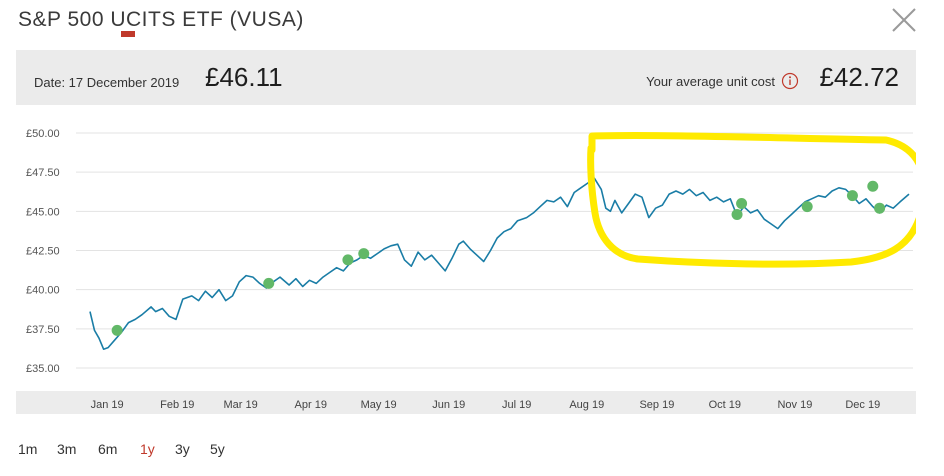 The image size is (944, 476). What do you see at coordinates (107, 82) in the screenshot?
I see `date-label: Date: 17 December 2019` at bounding box center [107, 82].